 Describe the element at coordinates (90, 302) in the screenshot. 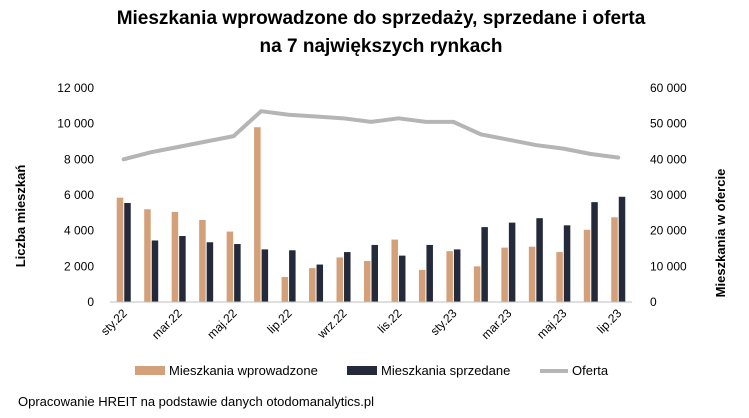

I see `y-tick-label: 0` at that location.